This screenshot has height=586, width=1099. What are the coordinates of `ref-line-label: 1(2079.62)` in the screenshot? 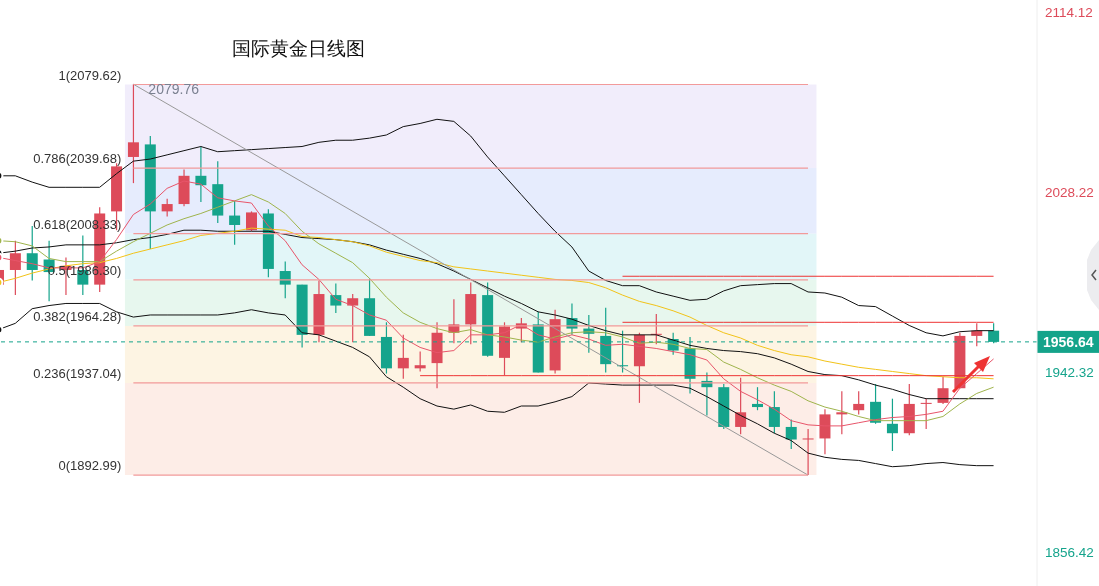 It's located at (90, 75).